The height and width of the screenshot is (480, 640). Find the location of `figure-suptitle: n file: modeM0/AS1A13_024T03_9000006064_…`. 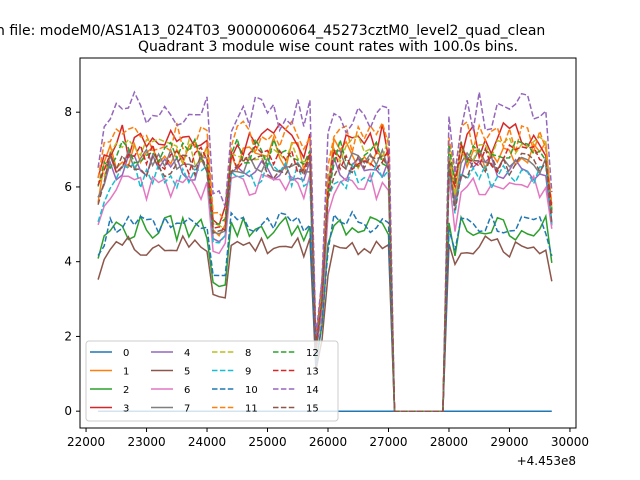

figure-suptitle: n file: modeM0/AS1A13_024T03_9000006064_… is located at coordinates (272, 31).